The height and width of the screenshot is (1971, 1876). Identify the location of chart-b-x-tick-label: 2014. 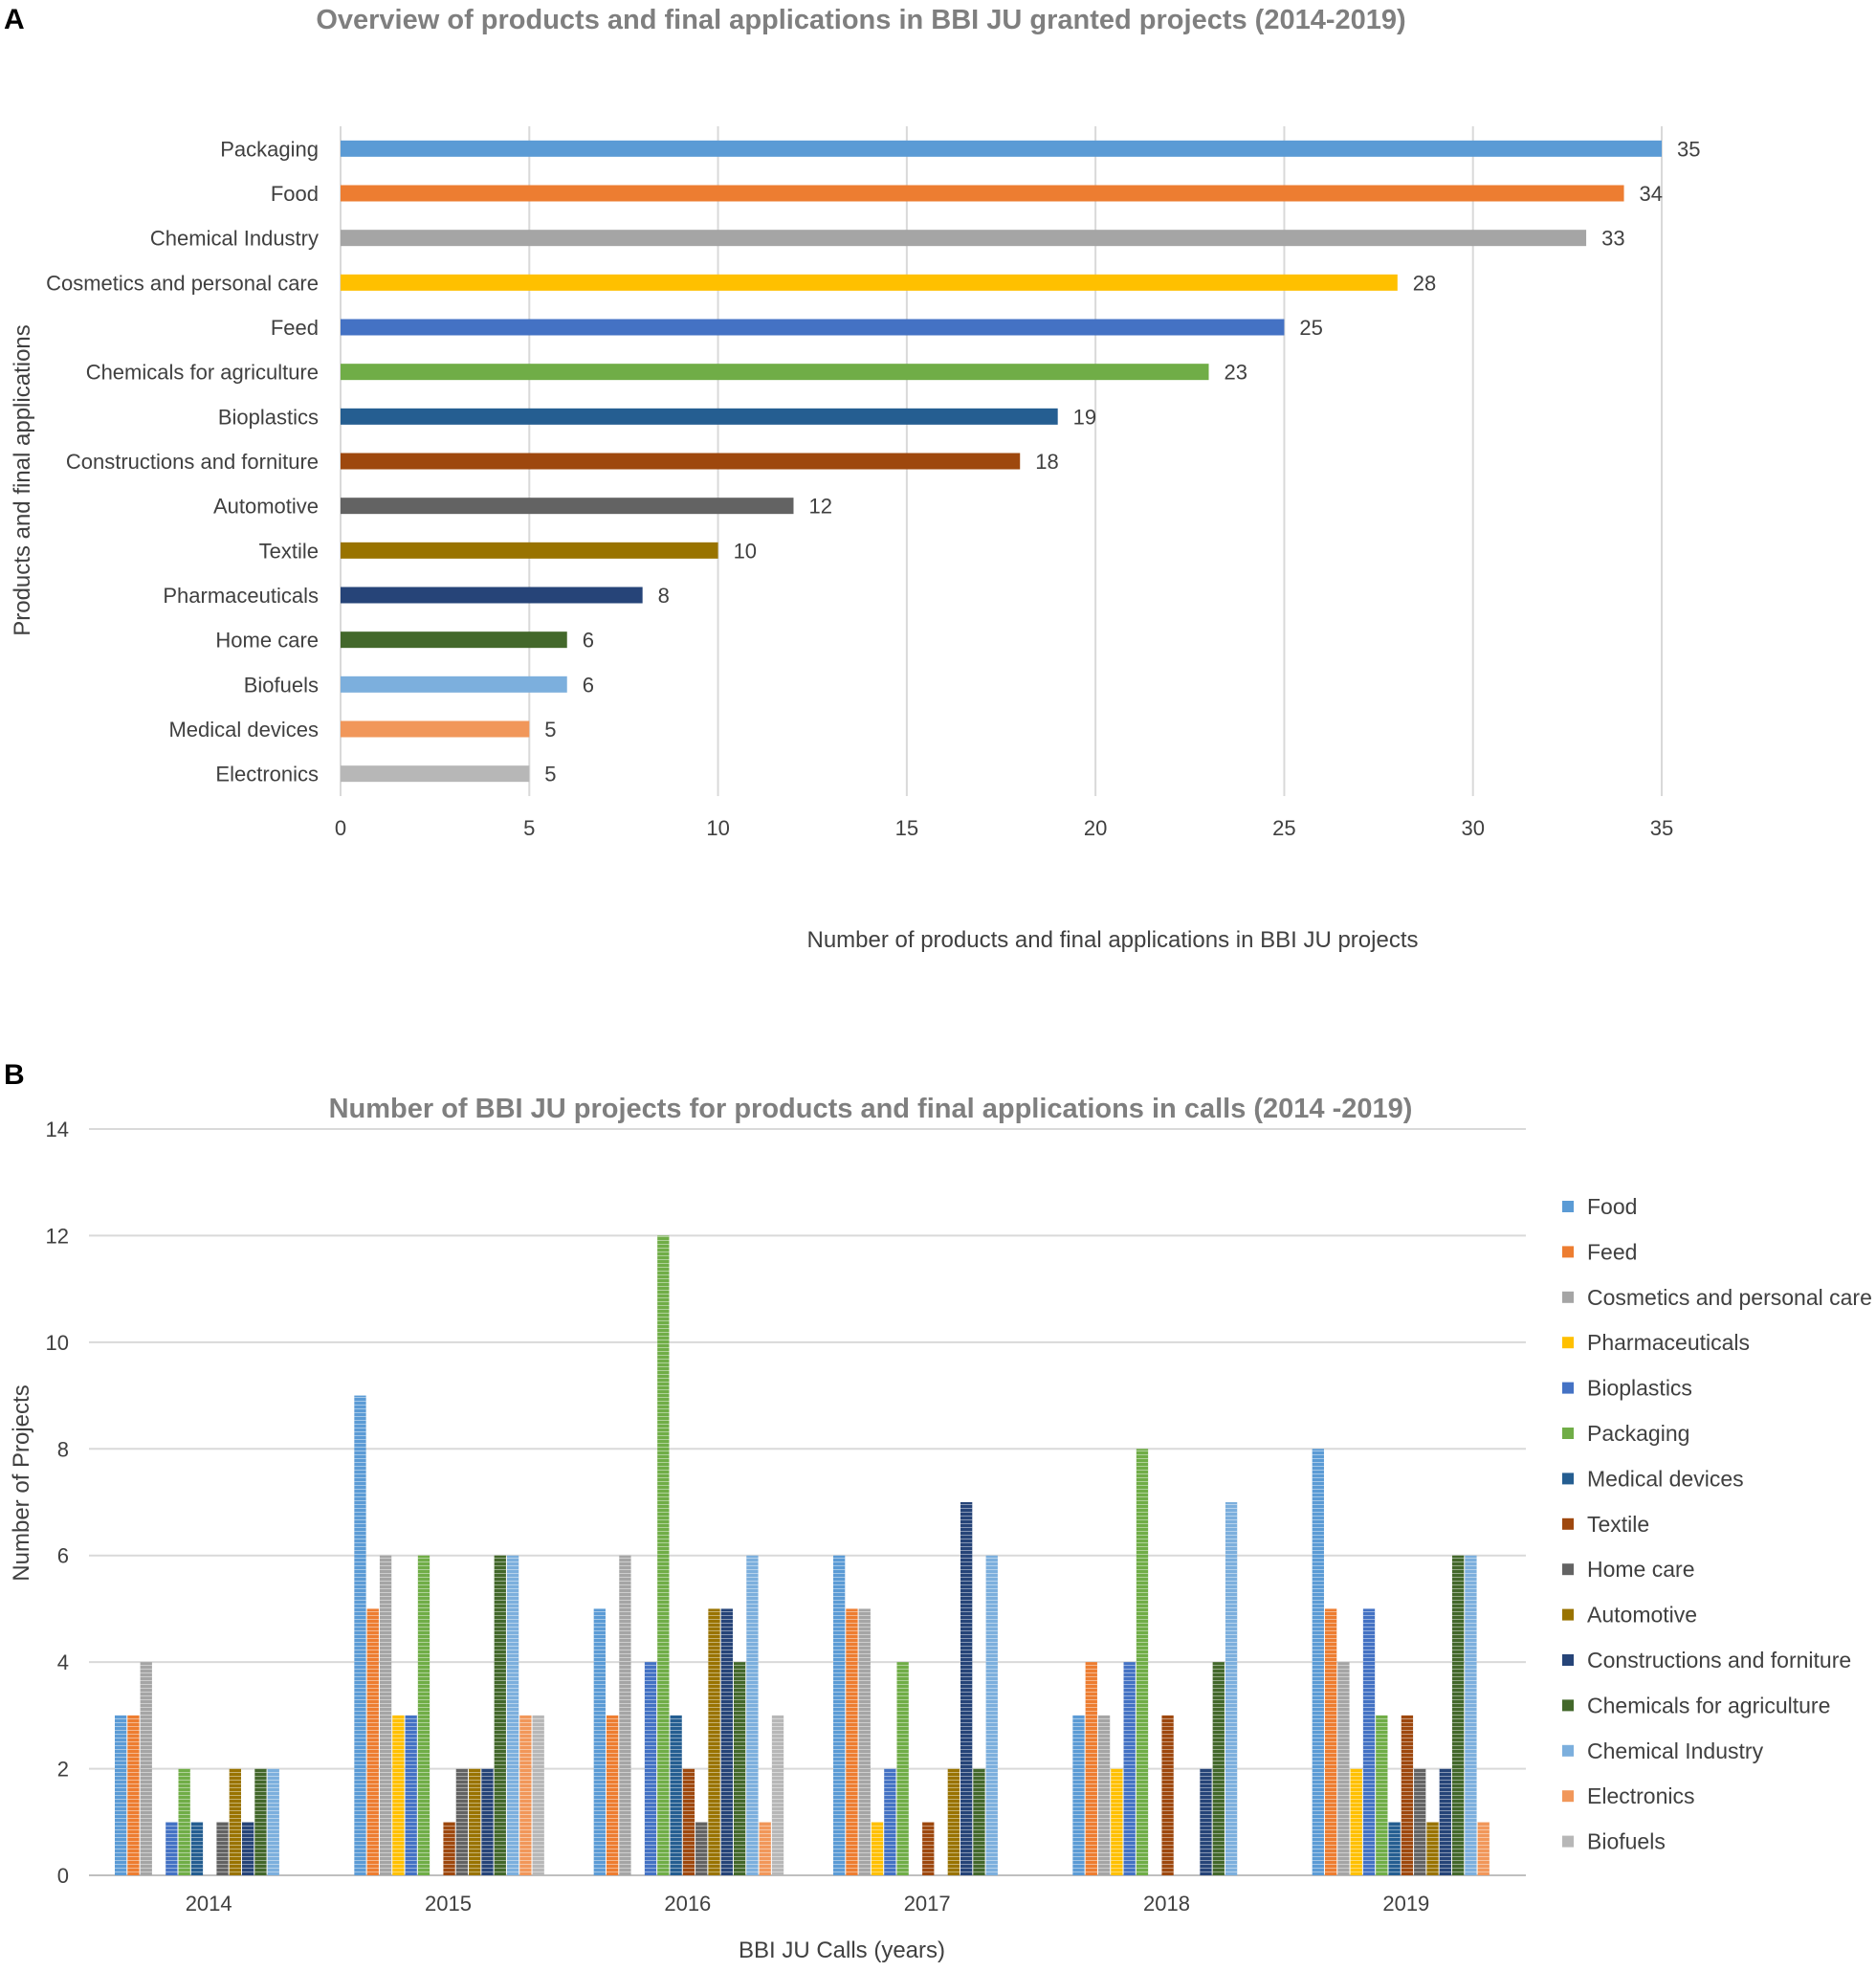
(209, 1904).